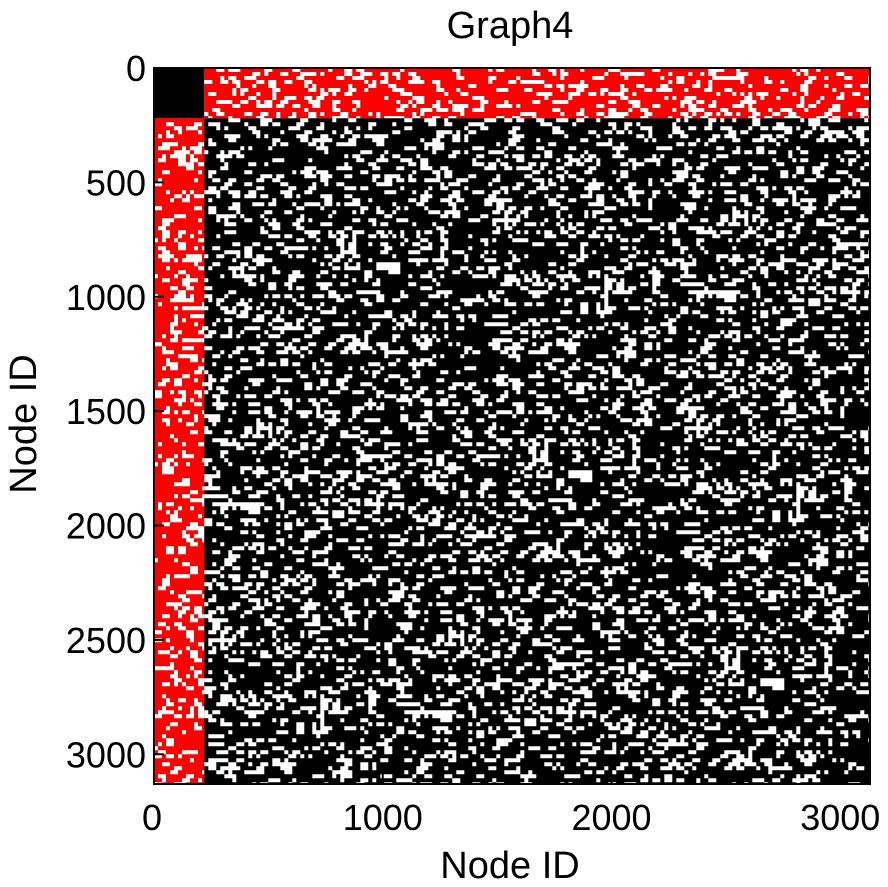 The width and height of the screenshot is (888, 887). I want to click on y-axis-label: Node ID, so click(24, 423).